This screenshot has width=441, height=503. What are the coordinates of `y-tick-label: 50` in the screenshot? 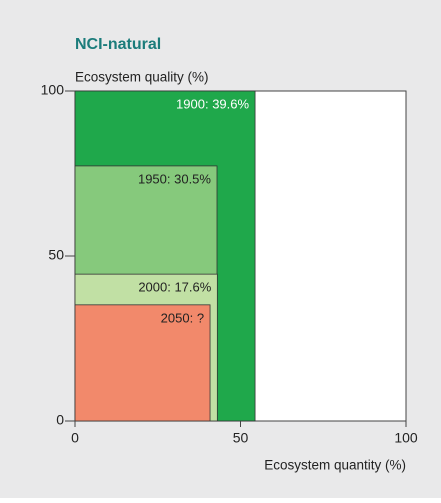 It's located at (56, 255).